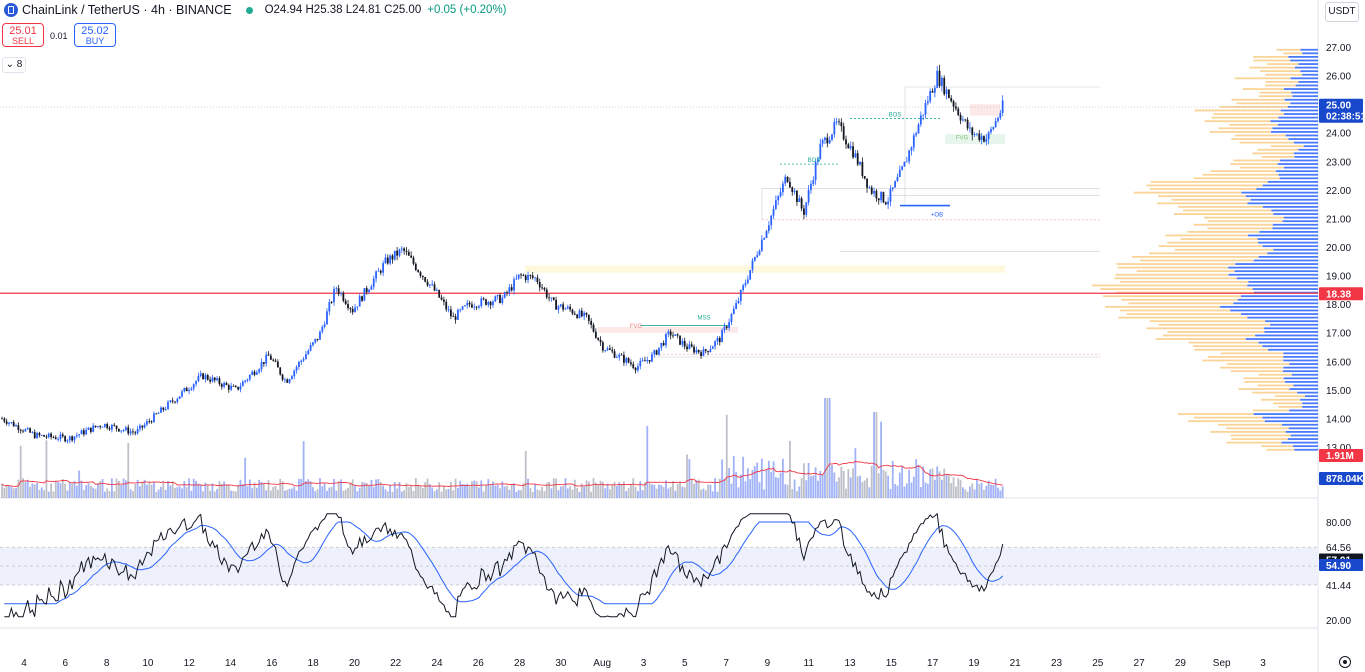 The width and height of the screenshot is (1365, 672). I want to click on time-tick-label: 12, so click(190, 663).